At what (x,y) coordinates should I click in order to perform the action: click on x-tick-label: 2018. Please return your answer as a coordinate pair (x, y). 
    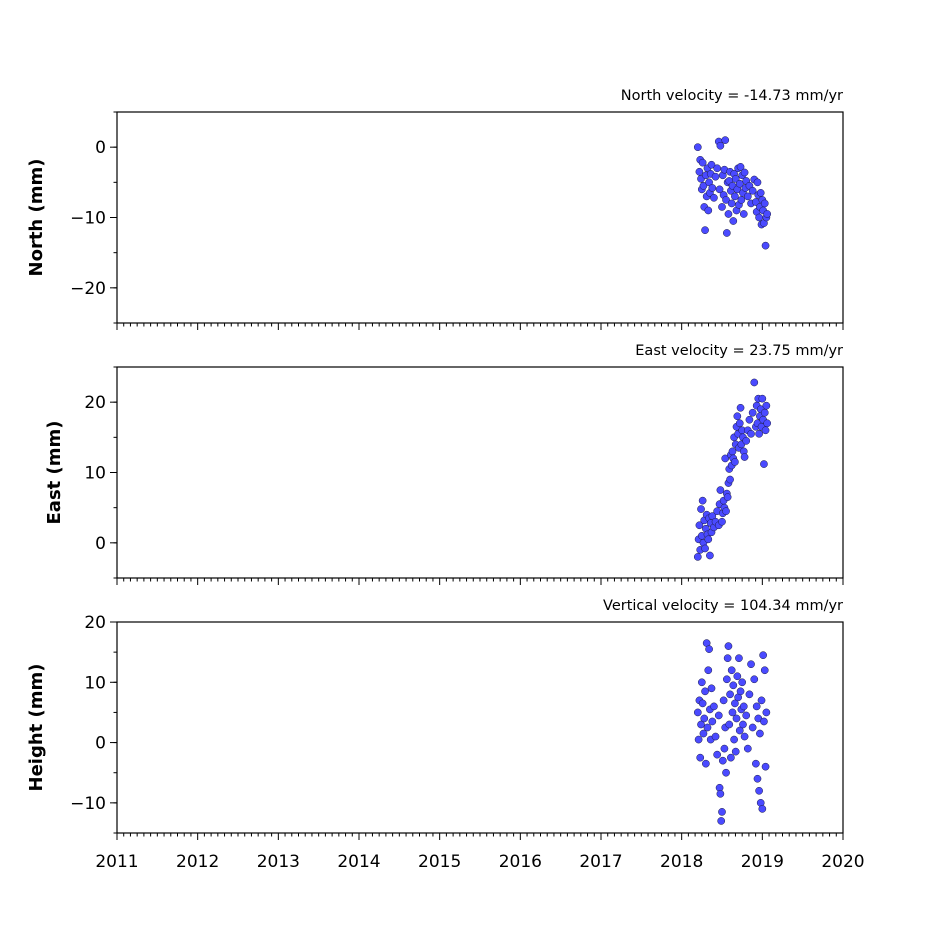
    Looking at the image, I should click on (681, 862).